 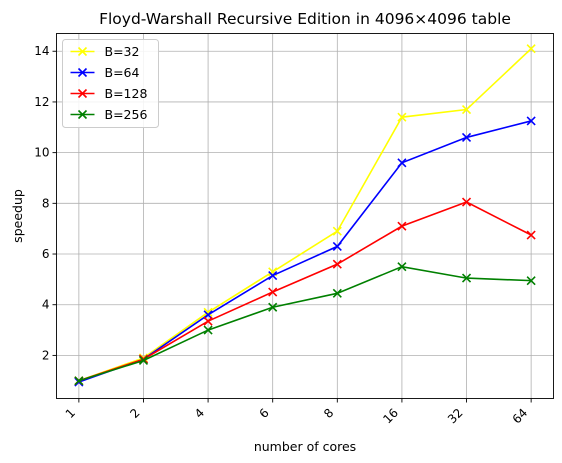 I want to click on x-tick-label: 2, so click(x=134, y=413).